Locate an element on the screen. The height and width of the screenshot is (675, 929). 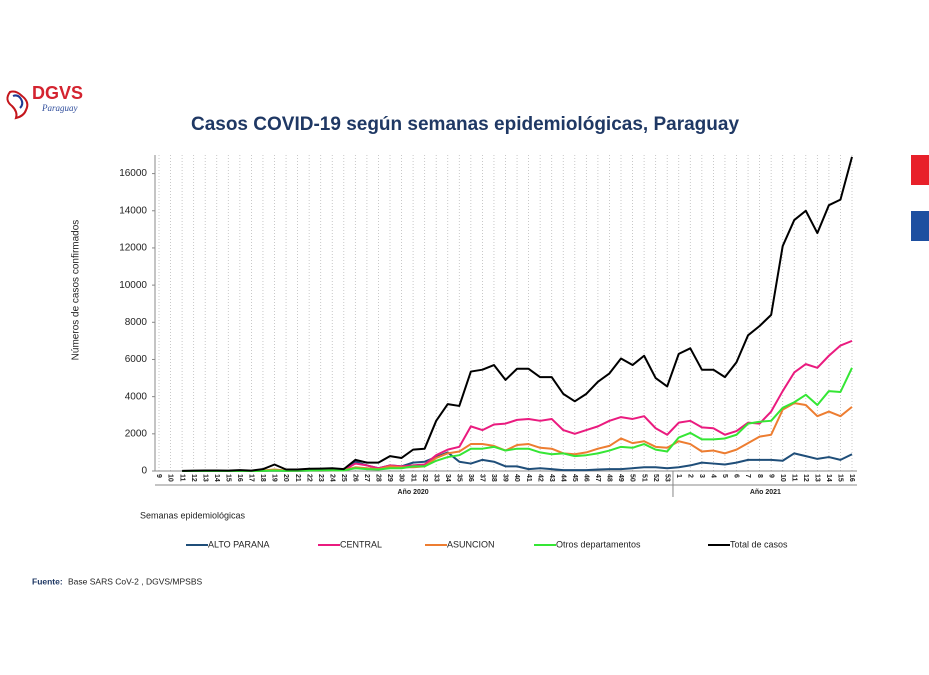
x-tick-label: 2 is located at coordinates (689, 476).